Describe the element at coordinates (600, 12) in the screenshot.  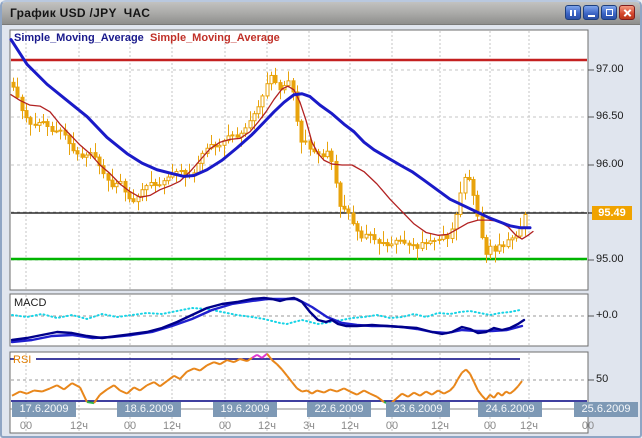
I see `window-controls` at that location.